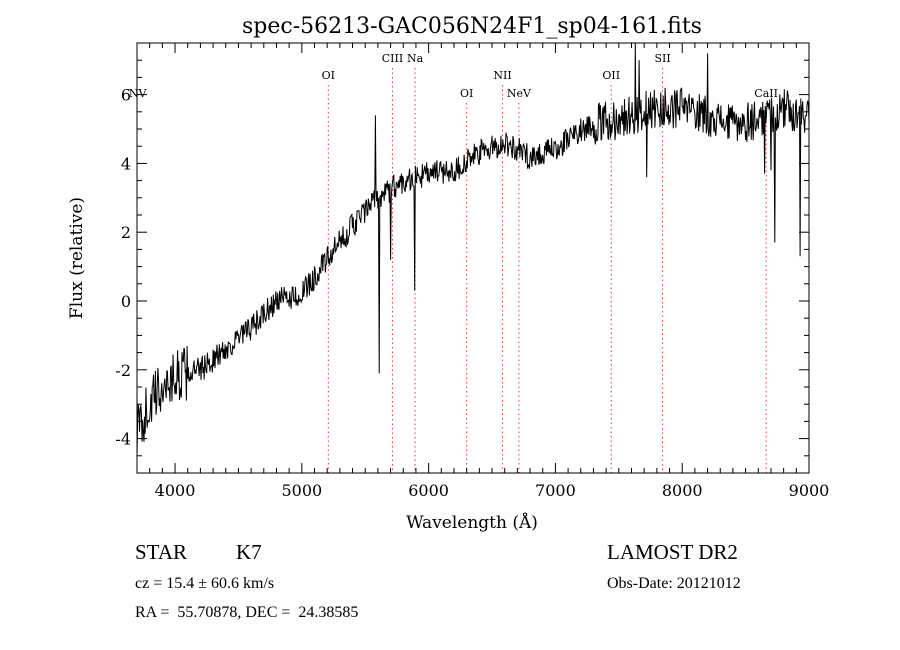 The image size is (900, 650). What do you see at coordinates (428, 490) in the screenshot?
I see `x-tick-label: 6000` at bounding box center [428, 490].